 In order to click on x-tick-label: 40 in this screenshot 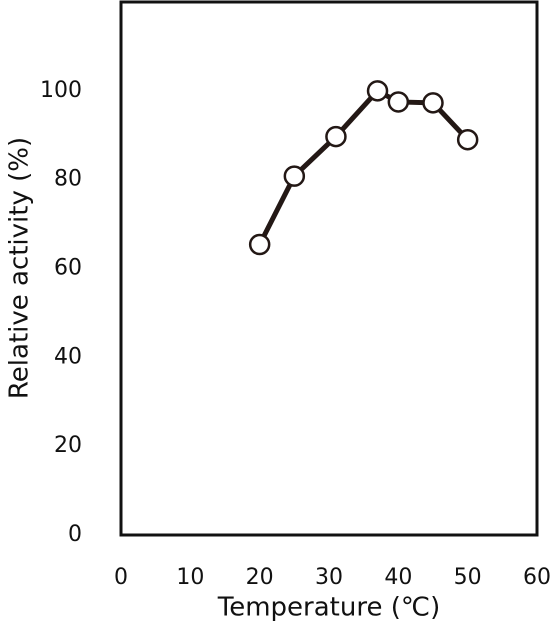, I will do `click(398, 577)`.